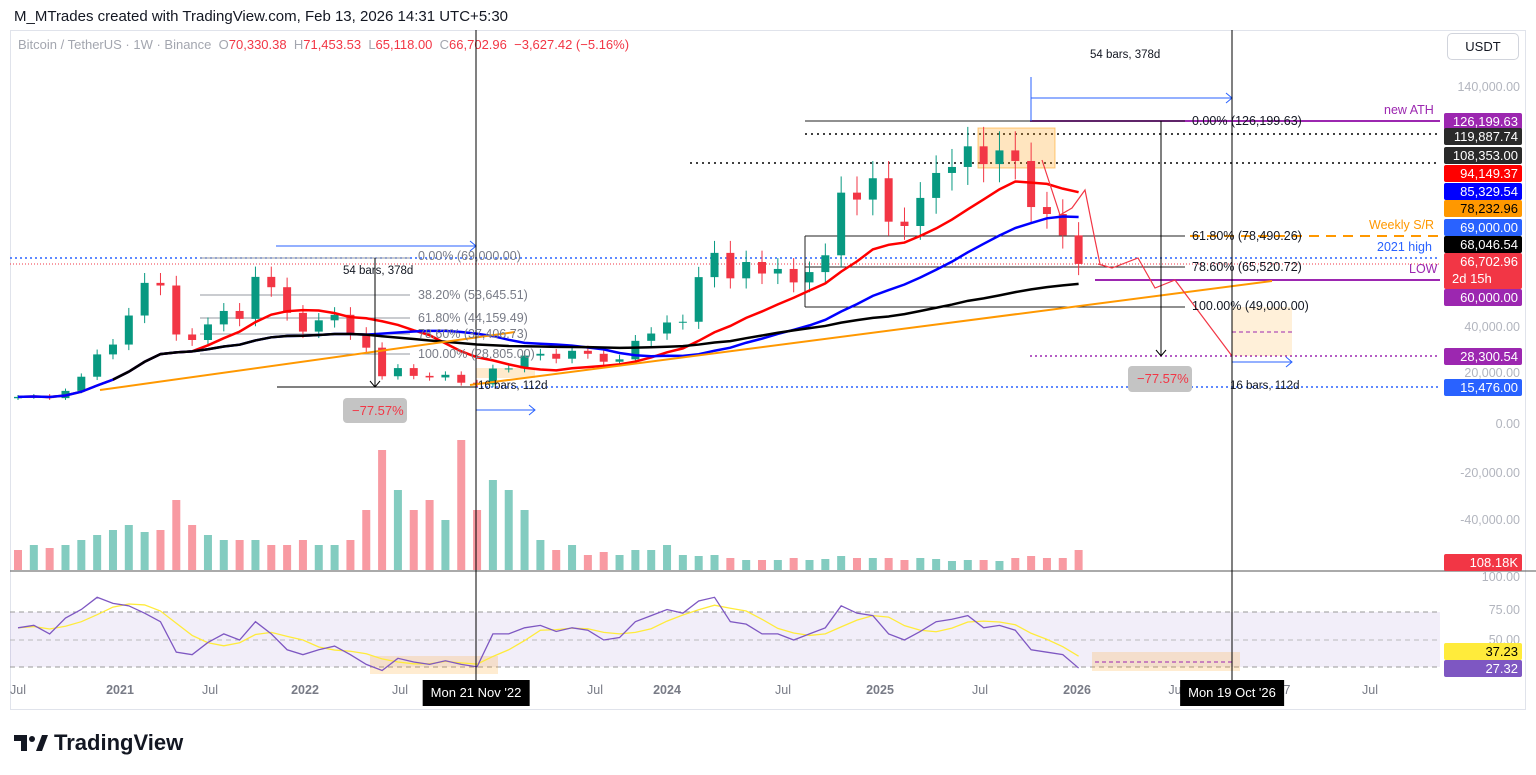 The width and height of the screenshot is (1536, 775). What do you see at coordinates (305, 690) in the screenshot?
I see `time-label: 2022` at bounding box center [305, 690].